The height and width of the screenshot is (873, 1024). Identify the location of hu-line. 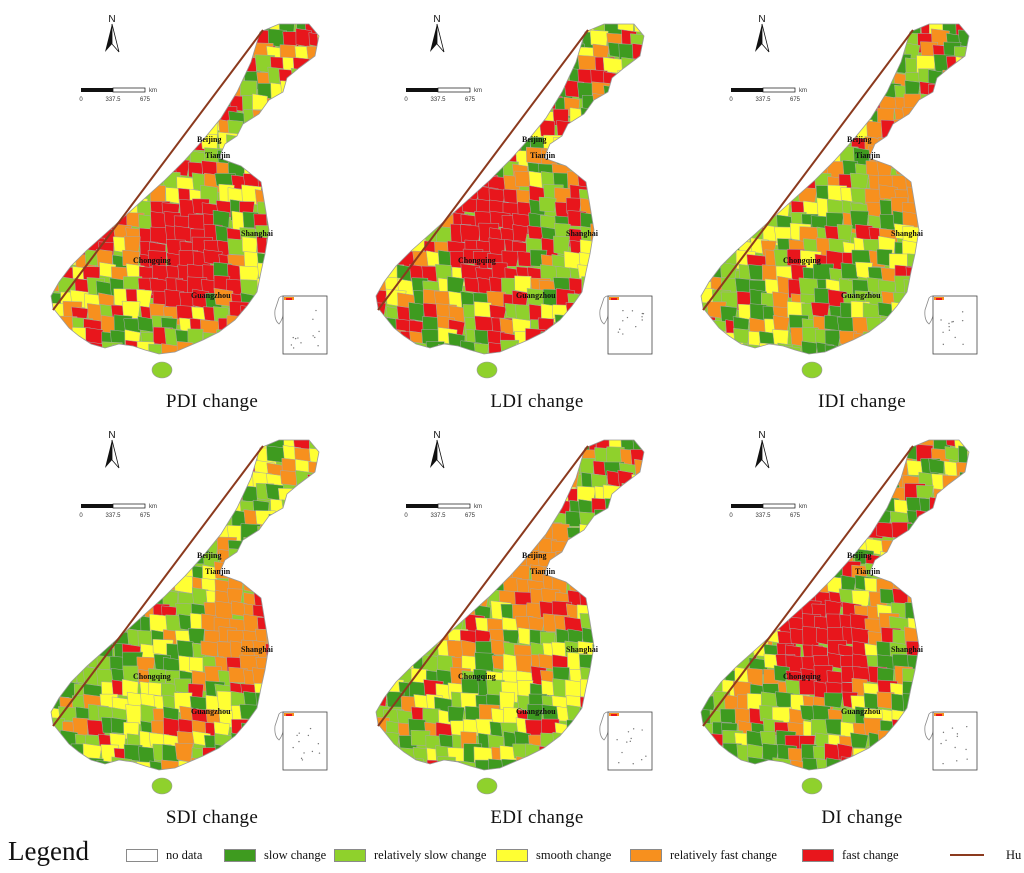
(158, 586).